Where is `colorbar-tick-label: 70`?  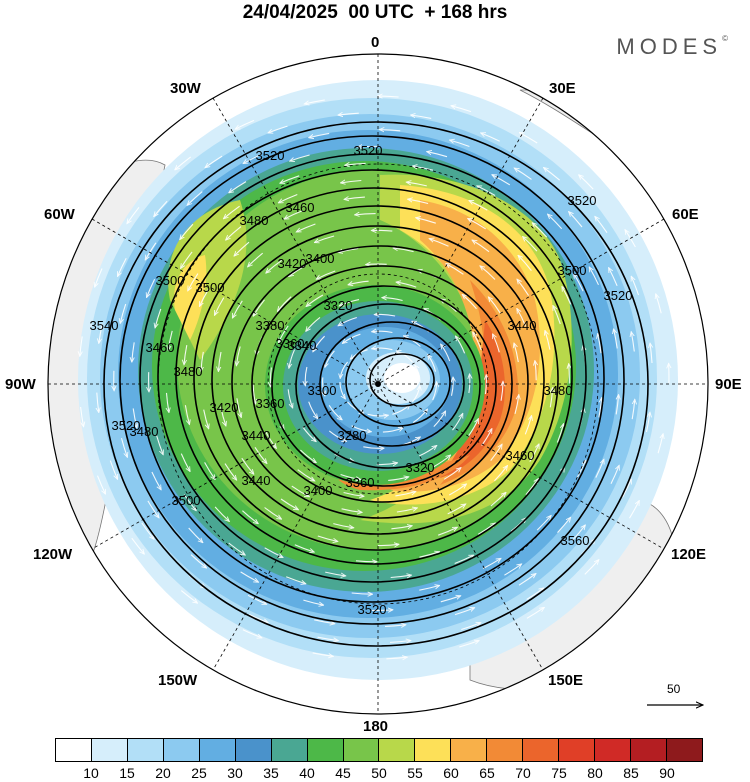
colorbar-tick-label: 70 is located at coordinates (523, 773).